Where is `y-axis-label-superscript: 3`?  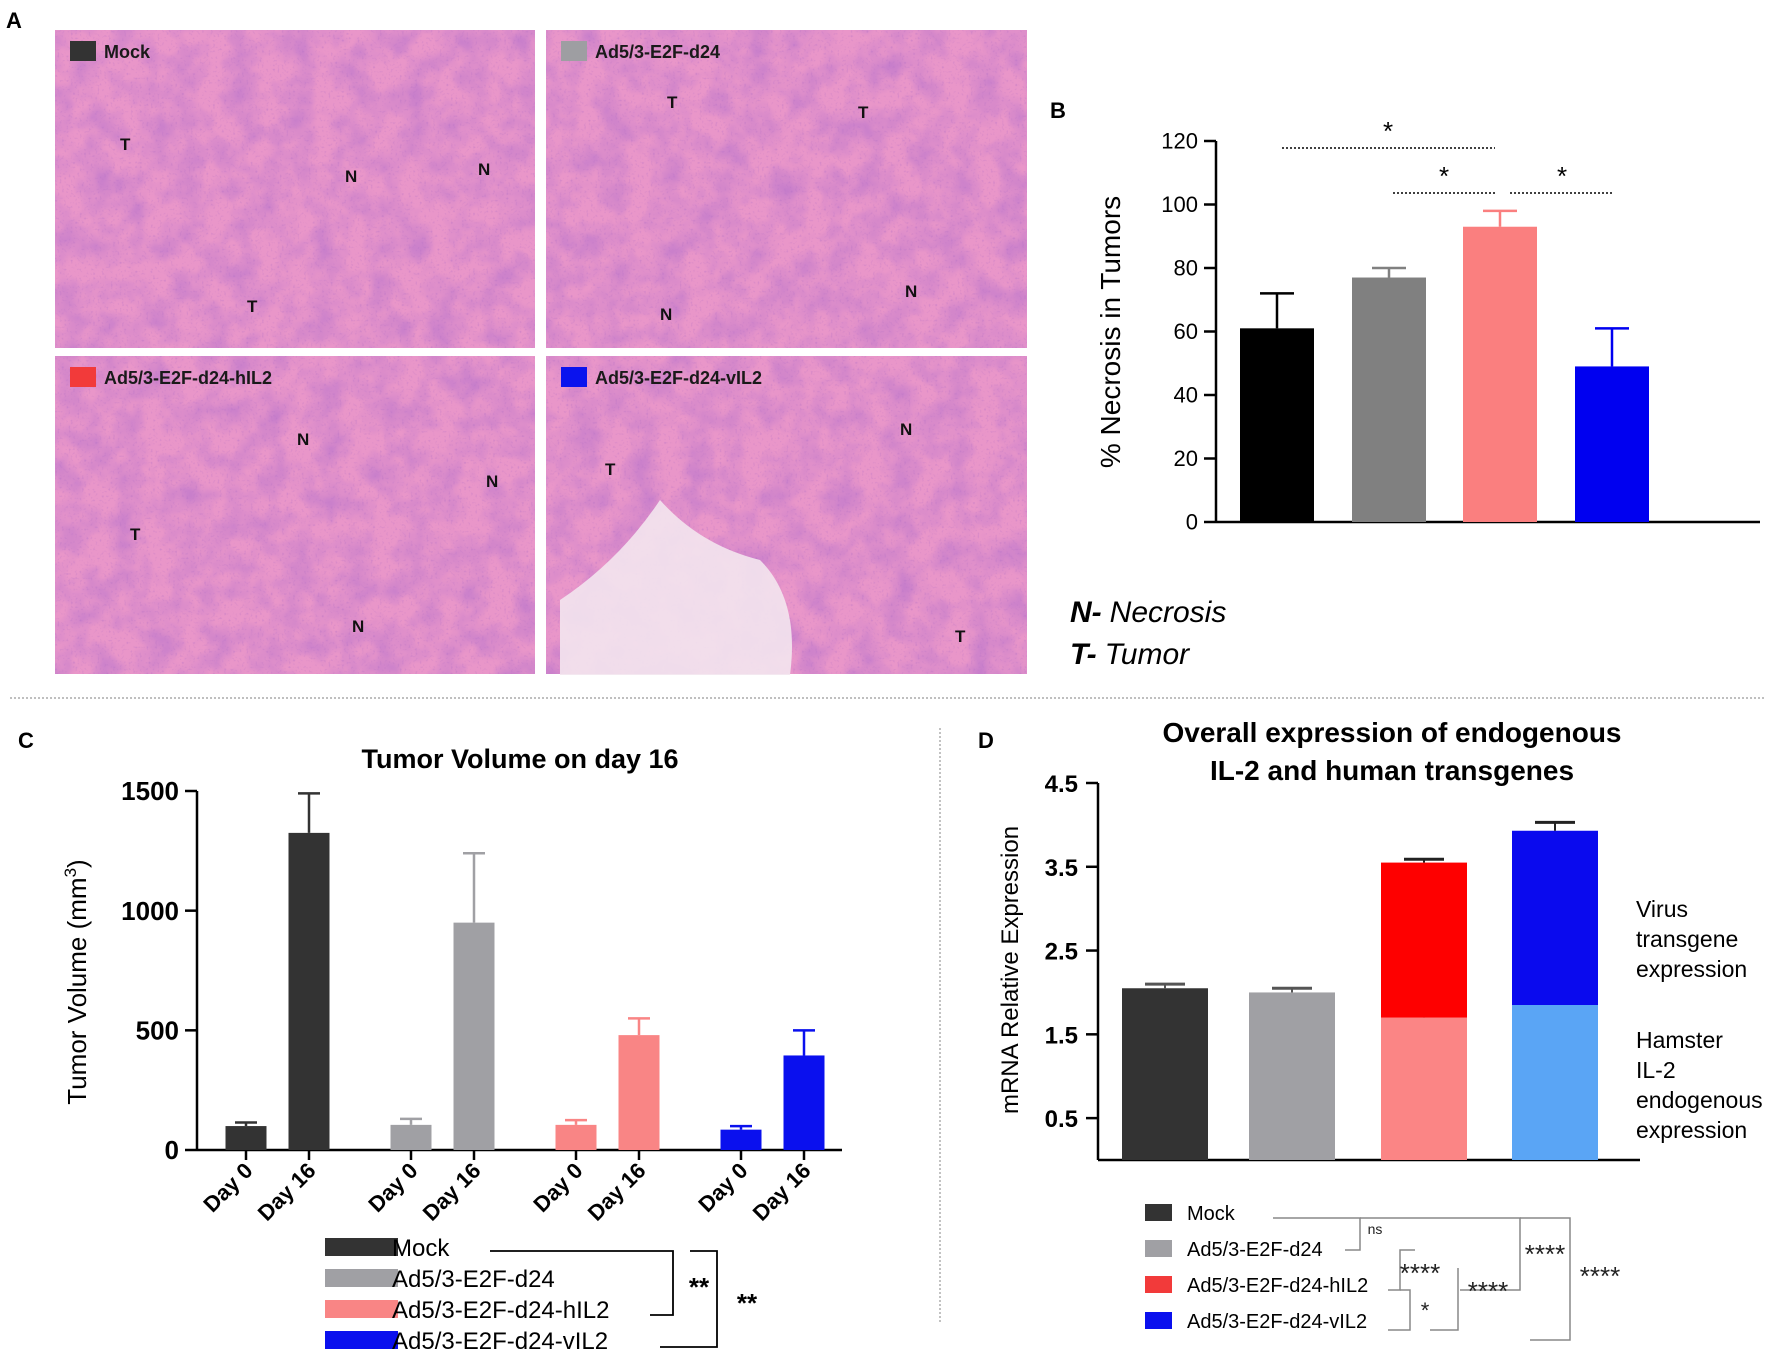
y-axis-label-superscript: 3 is located at coordinates (70, 872).